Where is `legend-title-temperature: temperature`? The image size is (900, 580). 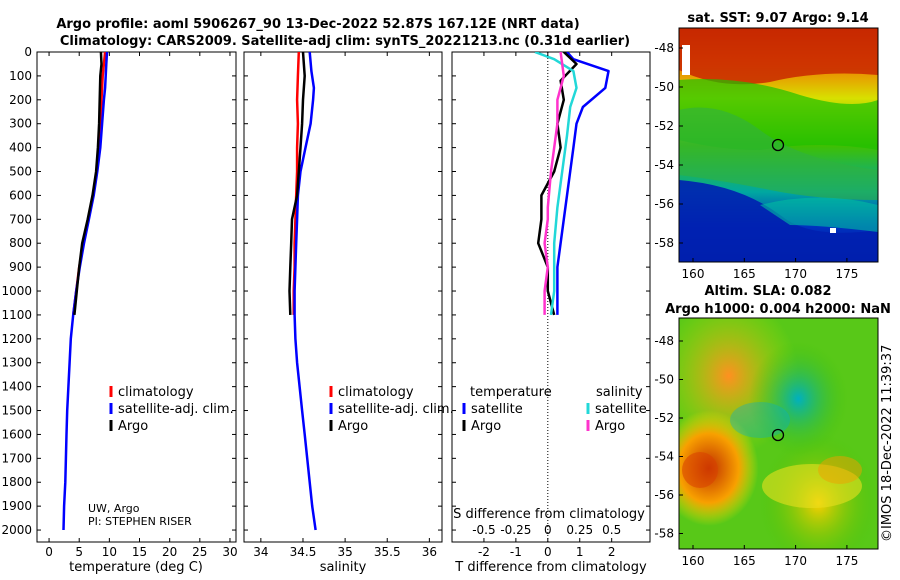
legend-title-temperature: temperature is located at coordinates (511, 392).